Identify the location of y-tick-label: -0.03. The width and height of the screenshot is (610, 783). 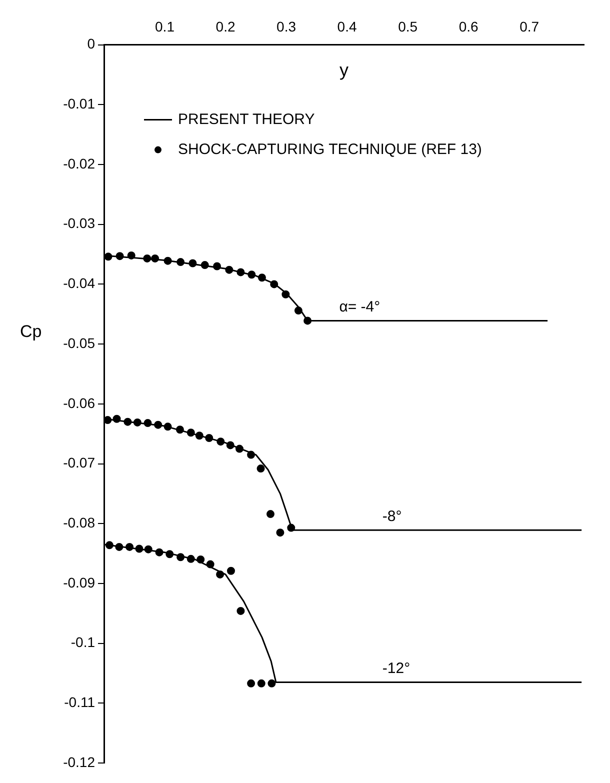
(79, 223).